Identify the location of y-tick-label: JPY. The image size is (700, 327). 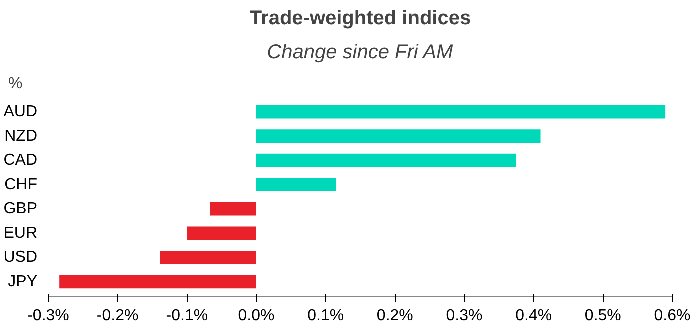
(23, 281).